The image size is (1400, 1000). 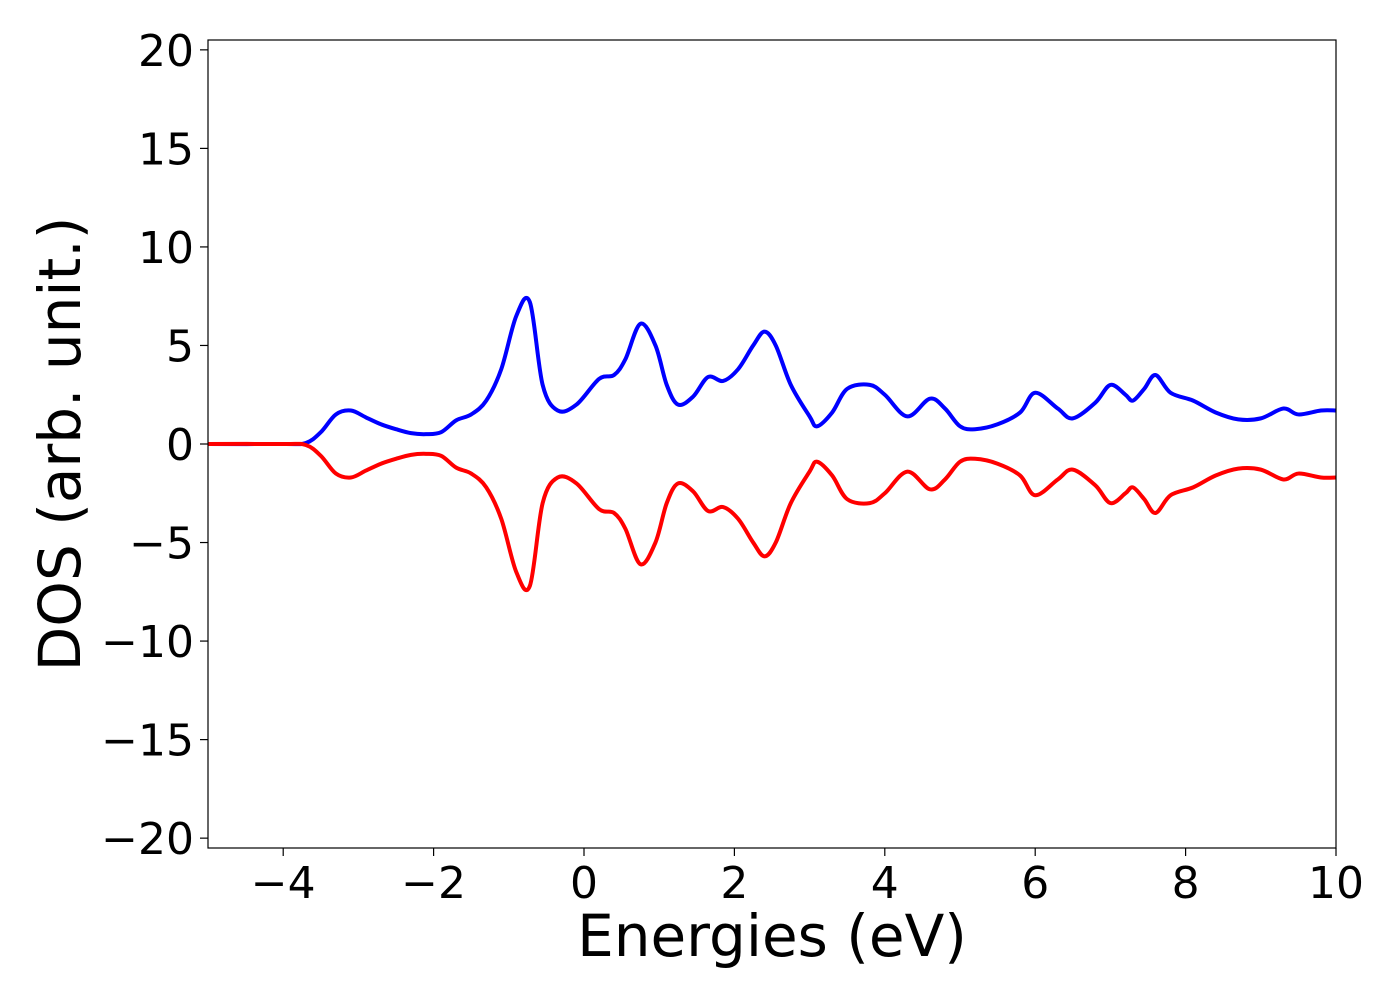 What do you see at coordinates (772, 371) in the screenshot?
I see `dos-series-up-line` at bounding box center [772, 371].